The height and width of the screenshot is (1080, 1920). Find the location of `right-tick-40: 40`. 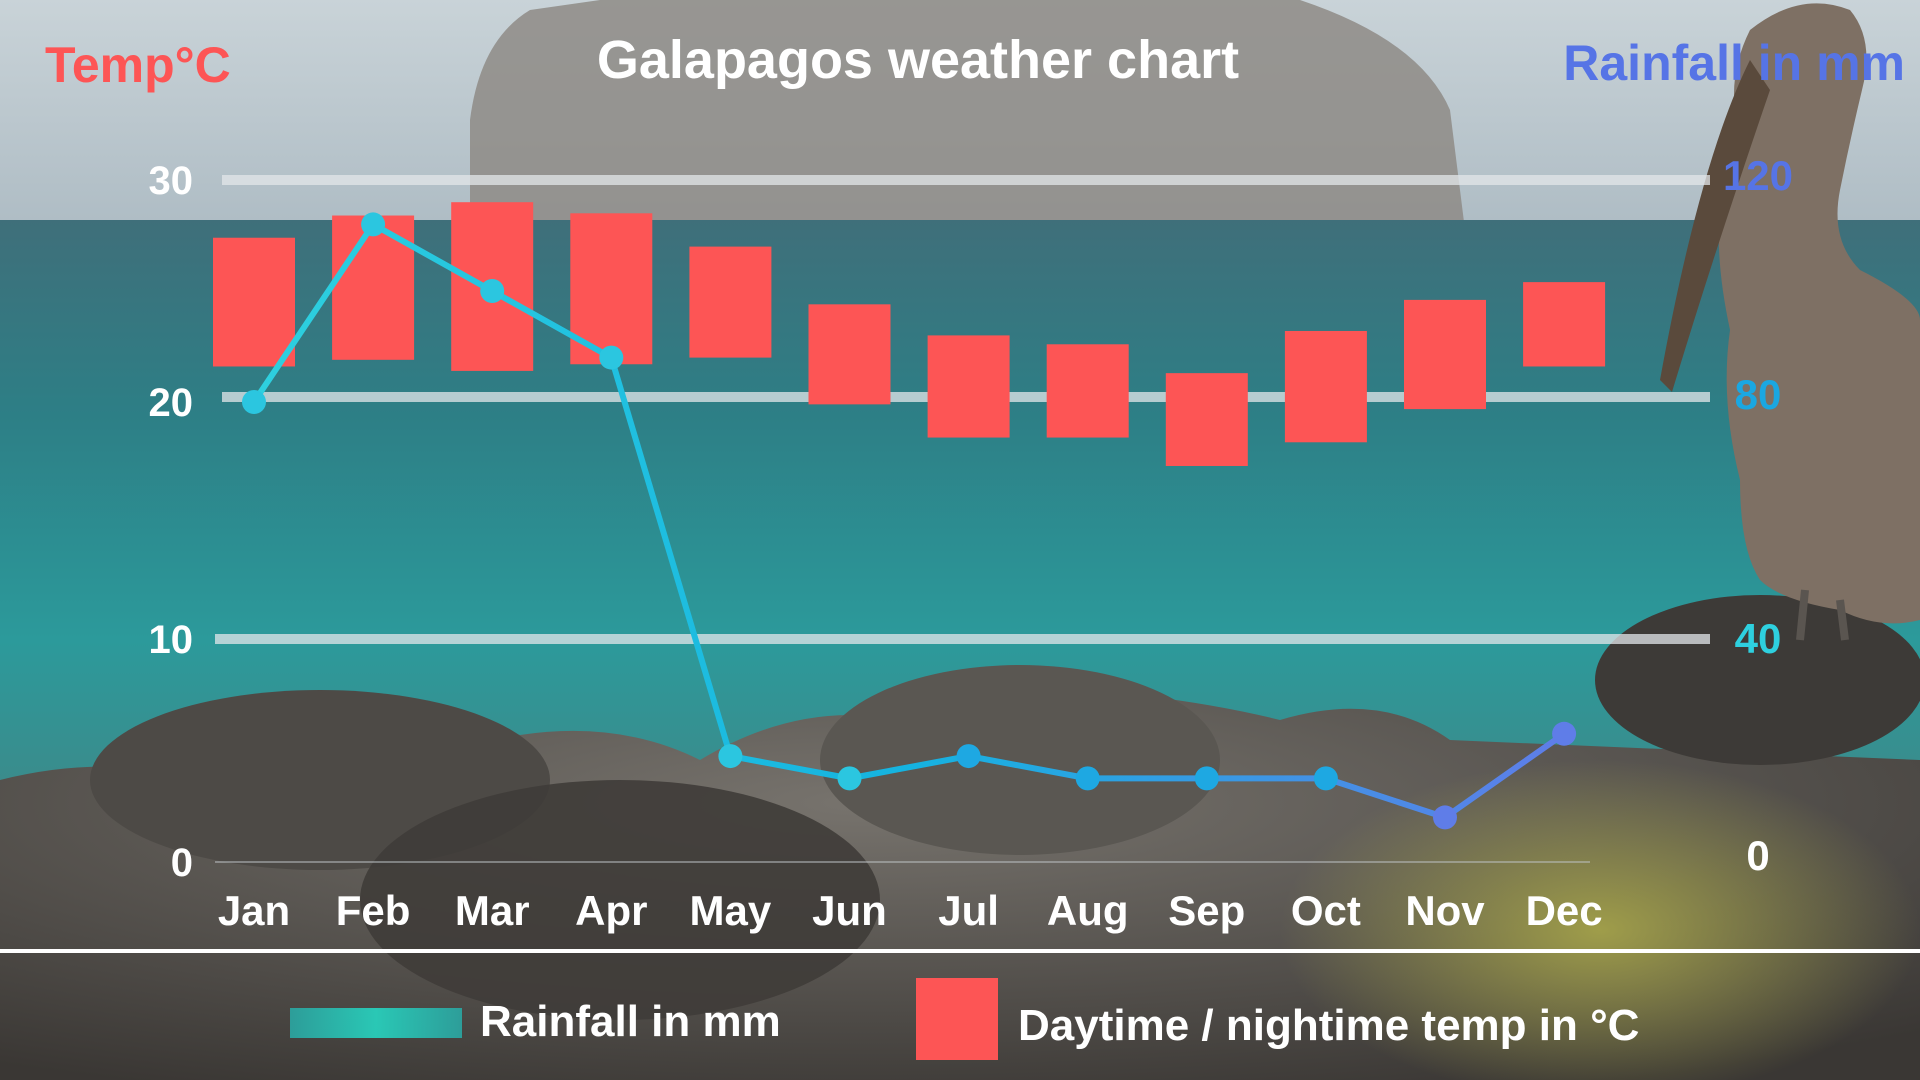

right-tick-40: 40 is located at coordinates (1758, 638).